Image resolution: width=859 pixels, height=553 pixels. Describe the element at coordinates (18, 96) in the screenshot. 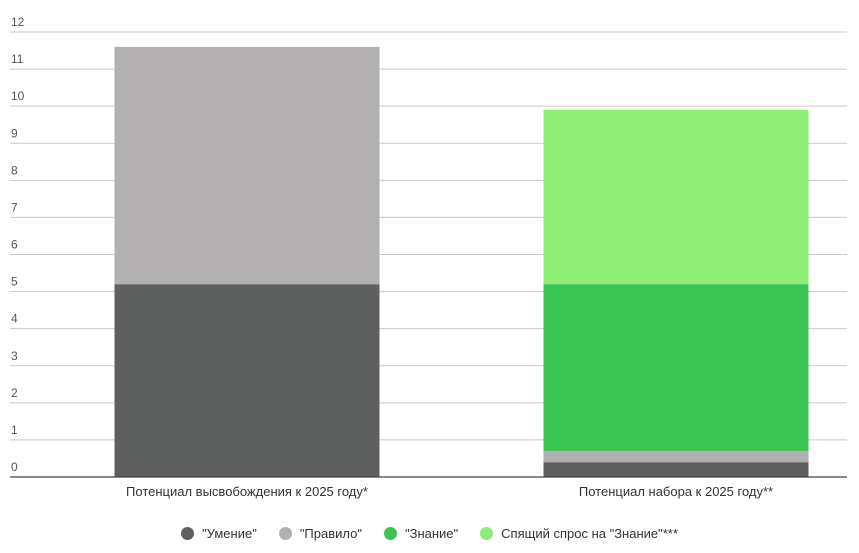

I see `y-tick-label-10: 10` at that location.